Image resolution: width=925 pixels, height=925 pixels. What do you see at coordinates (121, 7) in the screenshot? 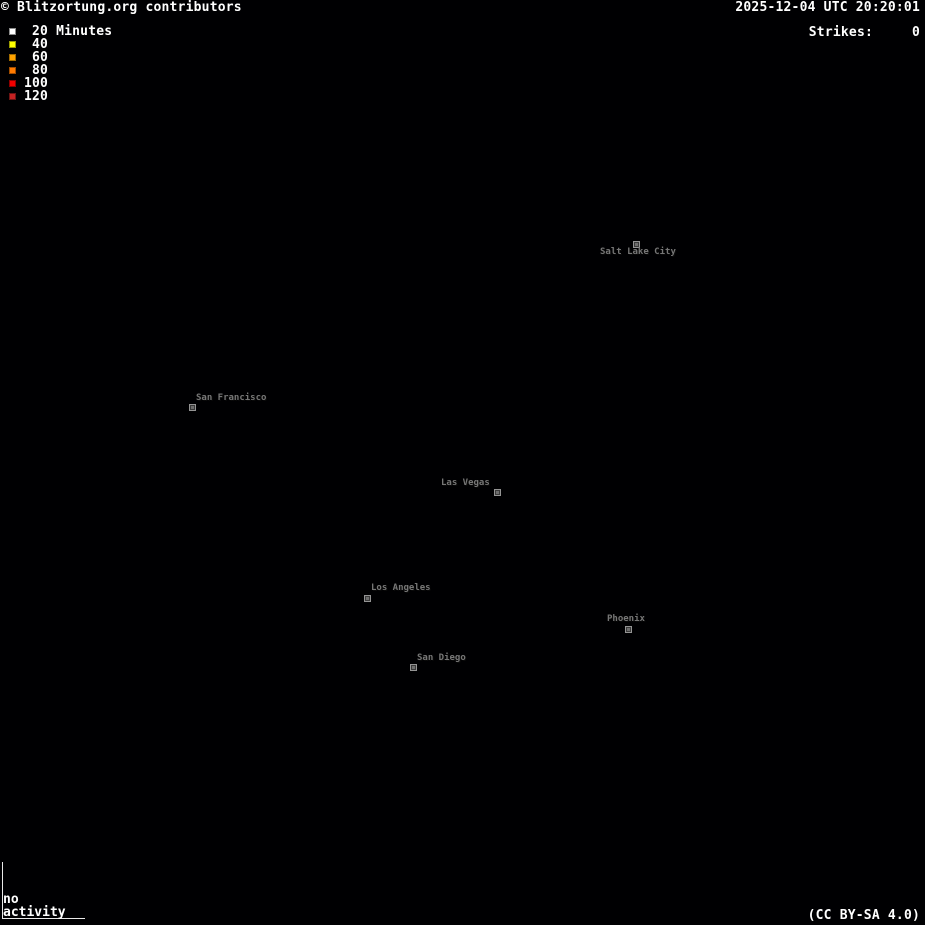
I see `attribution-text: © Blitzortung.org contributors` at bounding box center [121, 7].